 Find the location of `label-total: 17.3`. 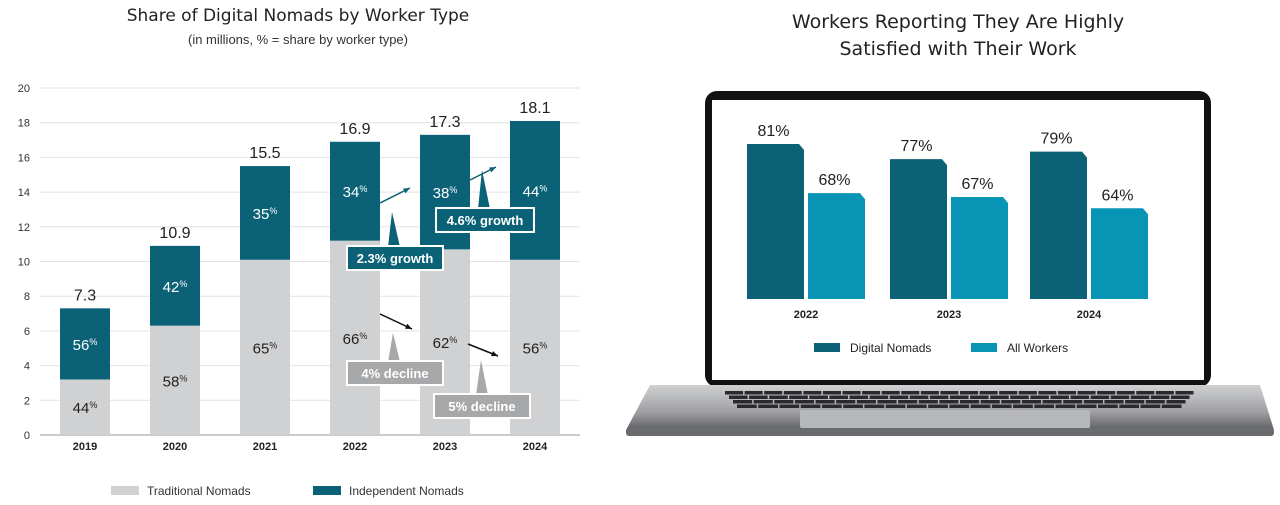

label-total: 17.3 is located at coordinates (444, 122).